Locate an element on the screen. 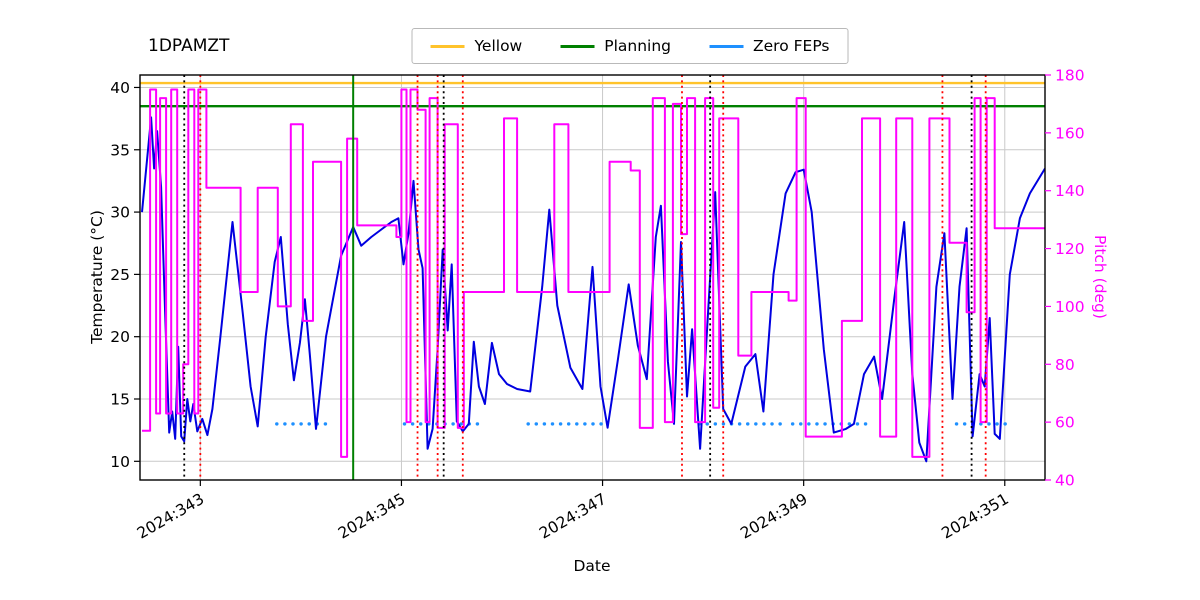 Image resolution: width=1200 pixels, height=600 pixels. x-axis-label: Date is located at coordinates (592, 566).